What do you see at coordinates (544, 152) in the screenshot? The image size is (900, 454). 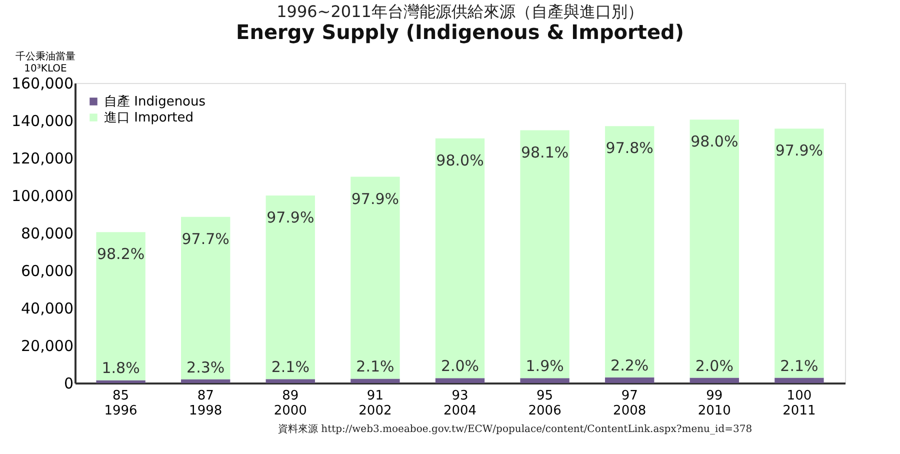 I see `annotation: 98.1%` at bounding box center [544, 152].